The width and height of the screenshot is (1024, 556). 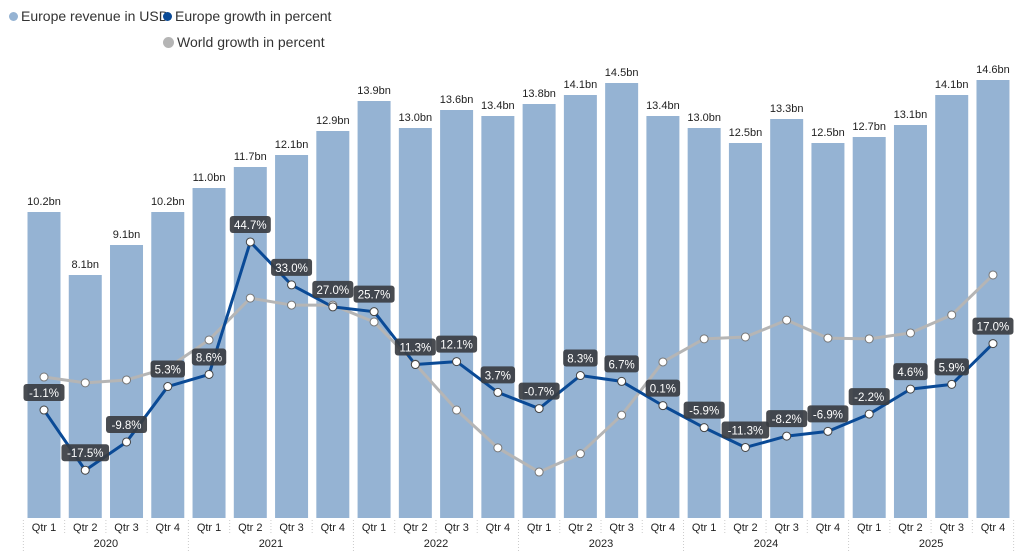 I want to click on bar-value-label: 13.0bn, so click(x=416, y=118).